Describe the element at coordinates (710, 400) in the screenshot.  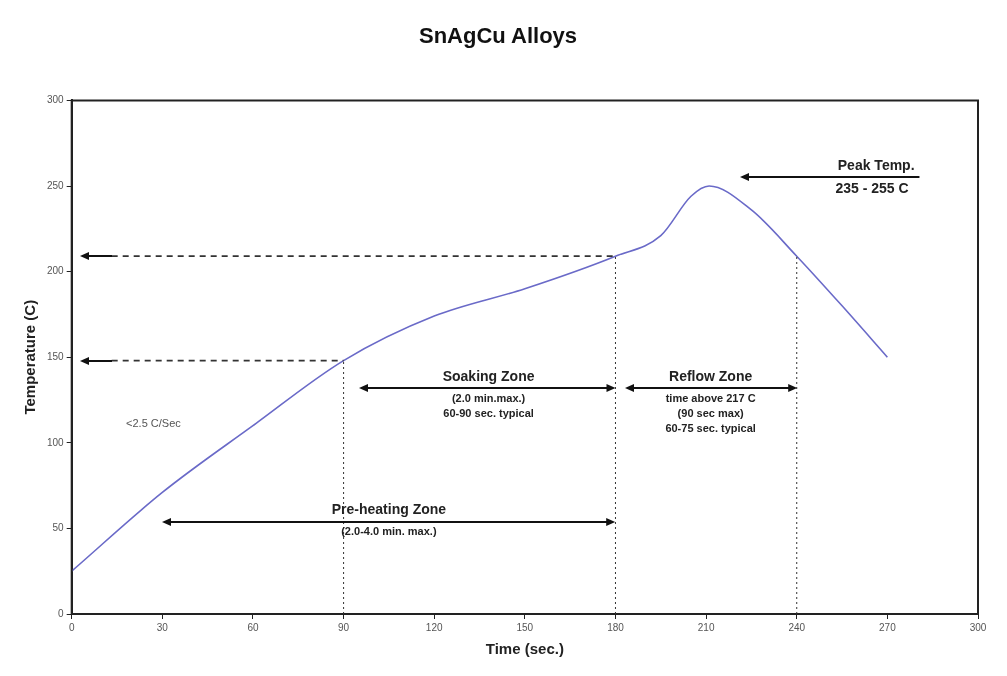
I see `annotation: Reflow Zone time above 217 C (90 sec max) 60-75 sec. typical` at that location.